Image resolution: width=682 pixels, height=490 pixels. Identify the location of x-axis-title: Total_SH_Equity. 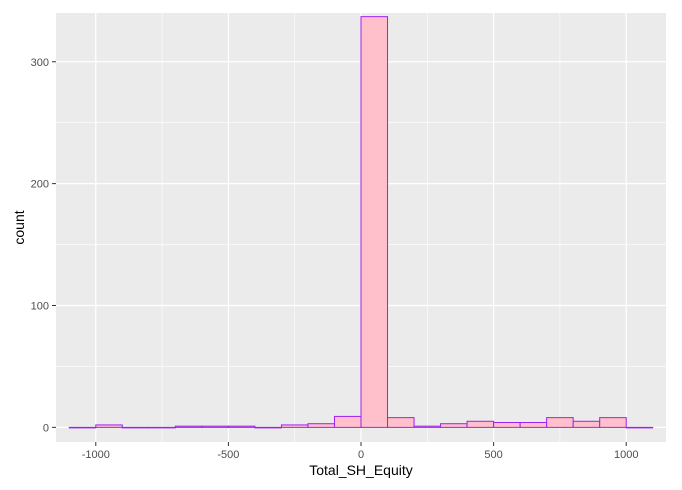
(361, 470).